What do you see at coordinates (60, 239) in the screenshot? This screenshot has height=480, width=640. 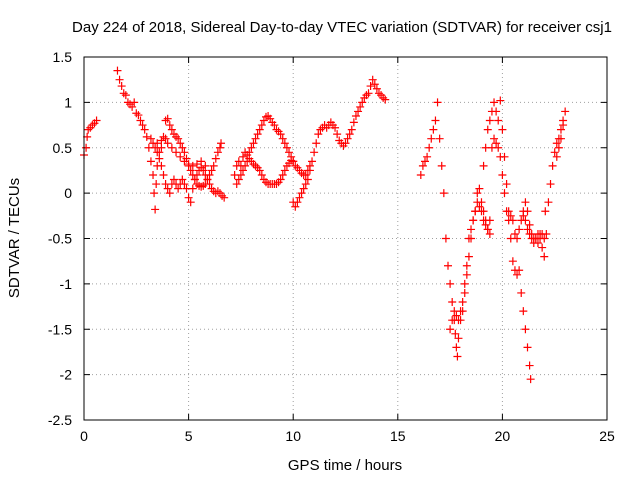 I see `y-tick-label: -0.5` at bounding box center [60, 239].